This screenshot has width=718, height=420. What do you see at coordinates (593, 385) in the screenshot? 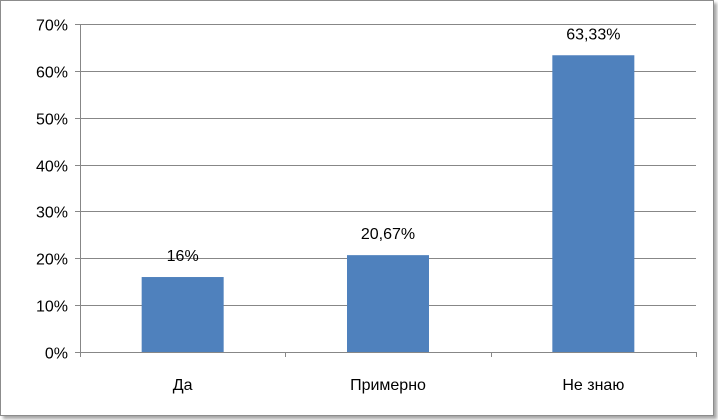
I see `category-label: Не знаю` at bounding box center [593, 385].